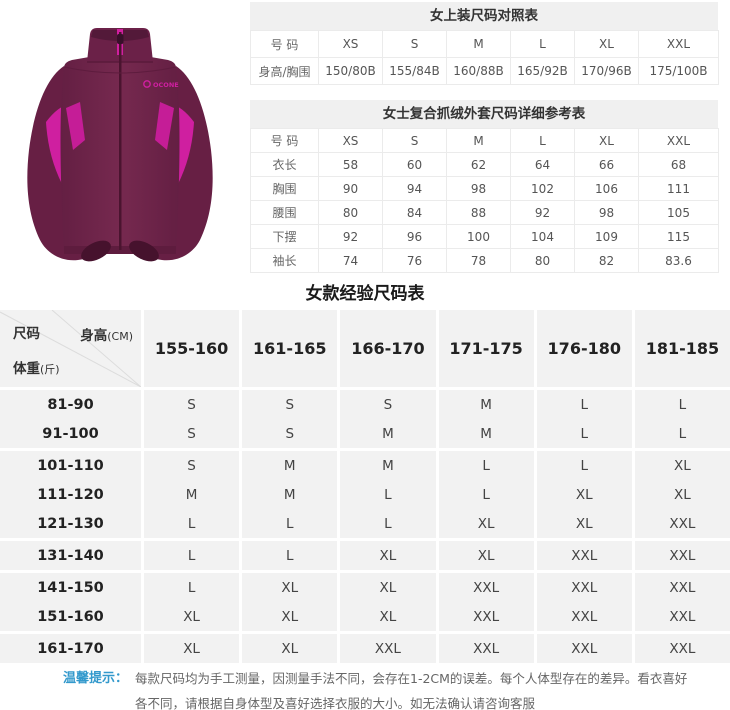 Image resolution: width=730 pixels, height=710 pixels. Describe the element at coordinates (70, 555) in the screenshot. I see `weight-range-cell: 131-140` at that location.